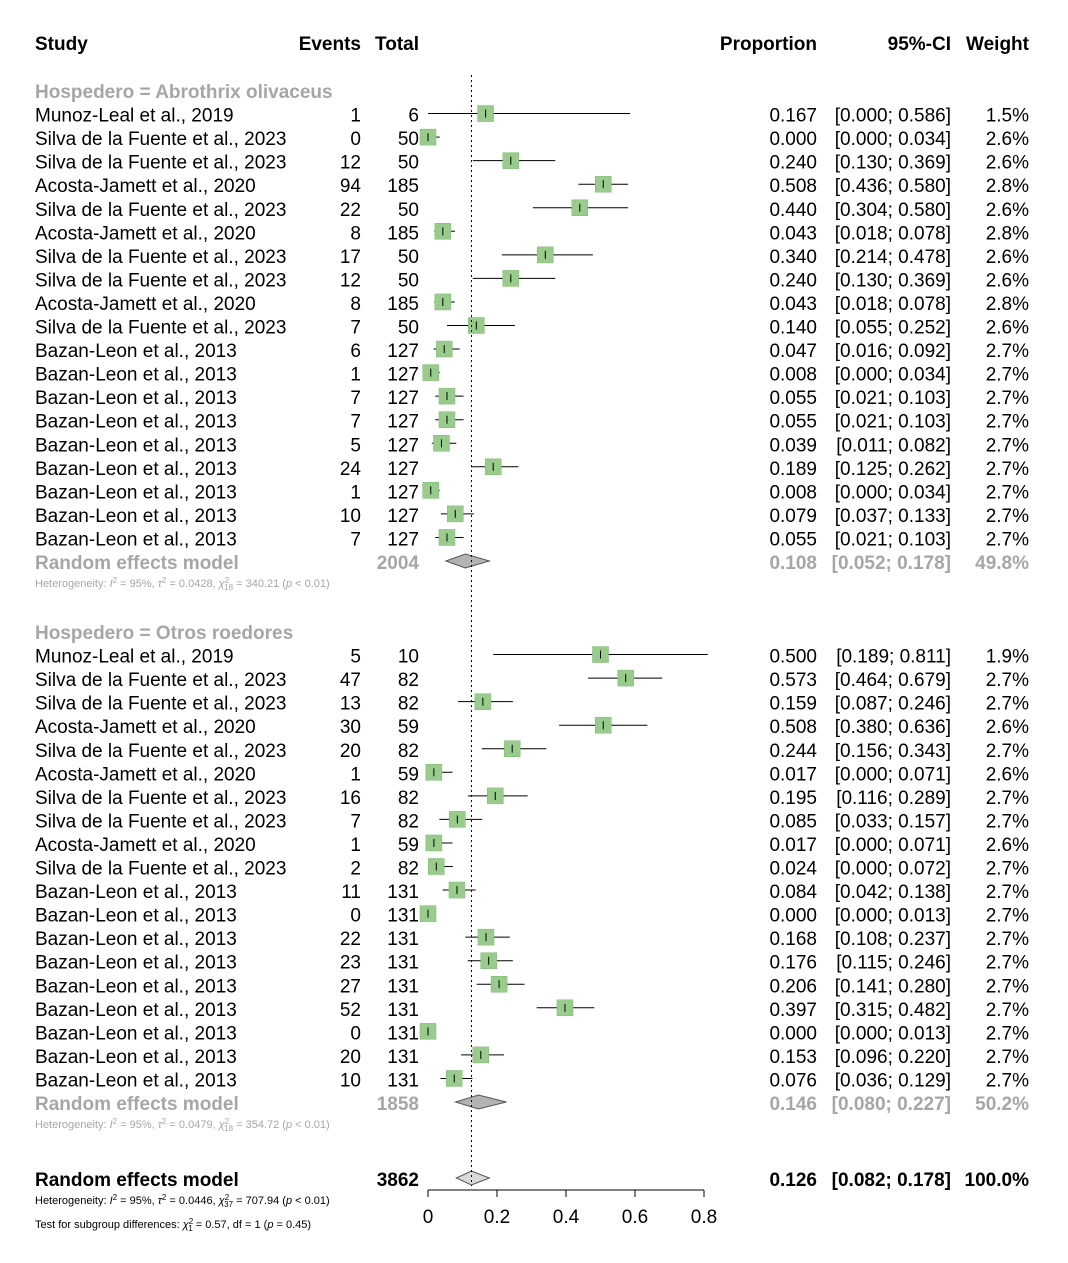 The width and height of the screenshot is (1068, 1263). I want to click on study-total: 50, so click(408, 163).